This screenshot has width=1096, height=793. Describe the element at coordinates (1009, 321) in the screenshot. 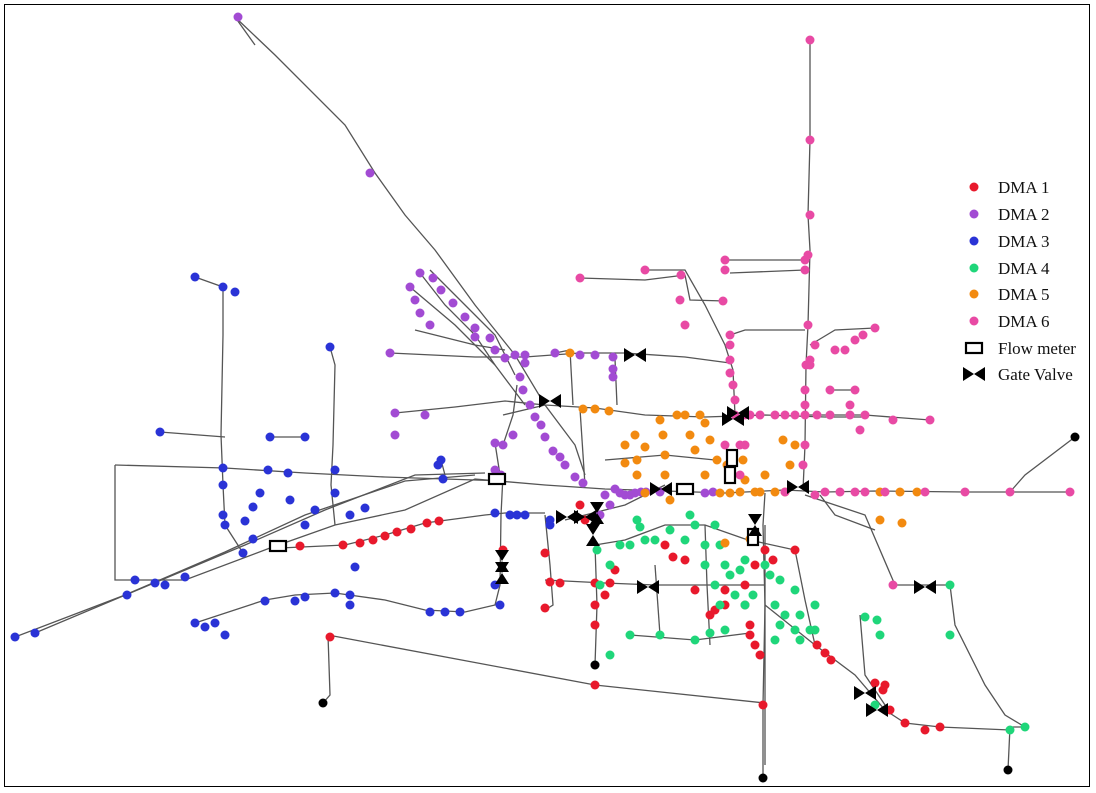

I see `legend-item-dma-6: DMA 6` at that location.